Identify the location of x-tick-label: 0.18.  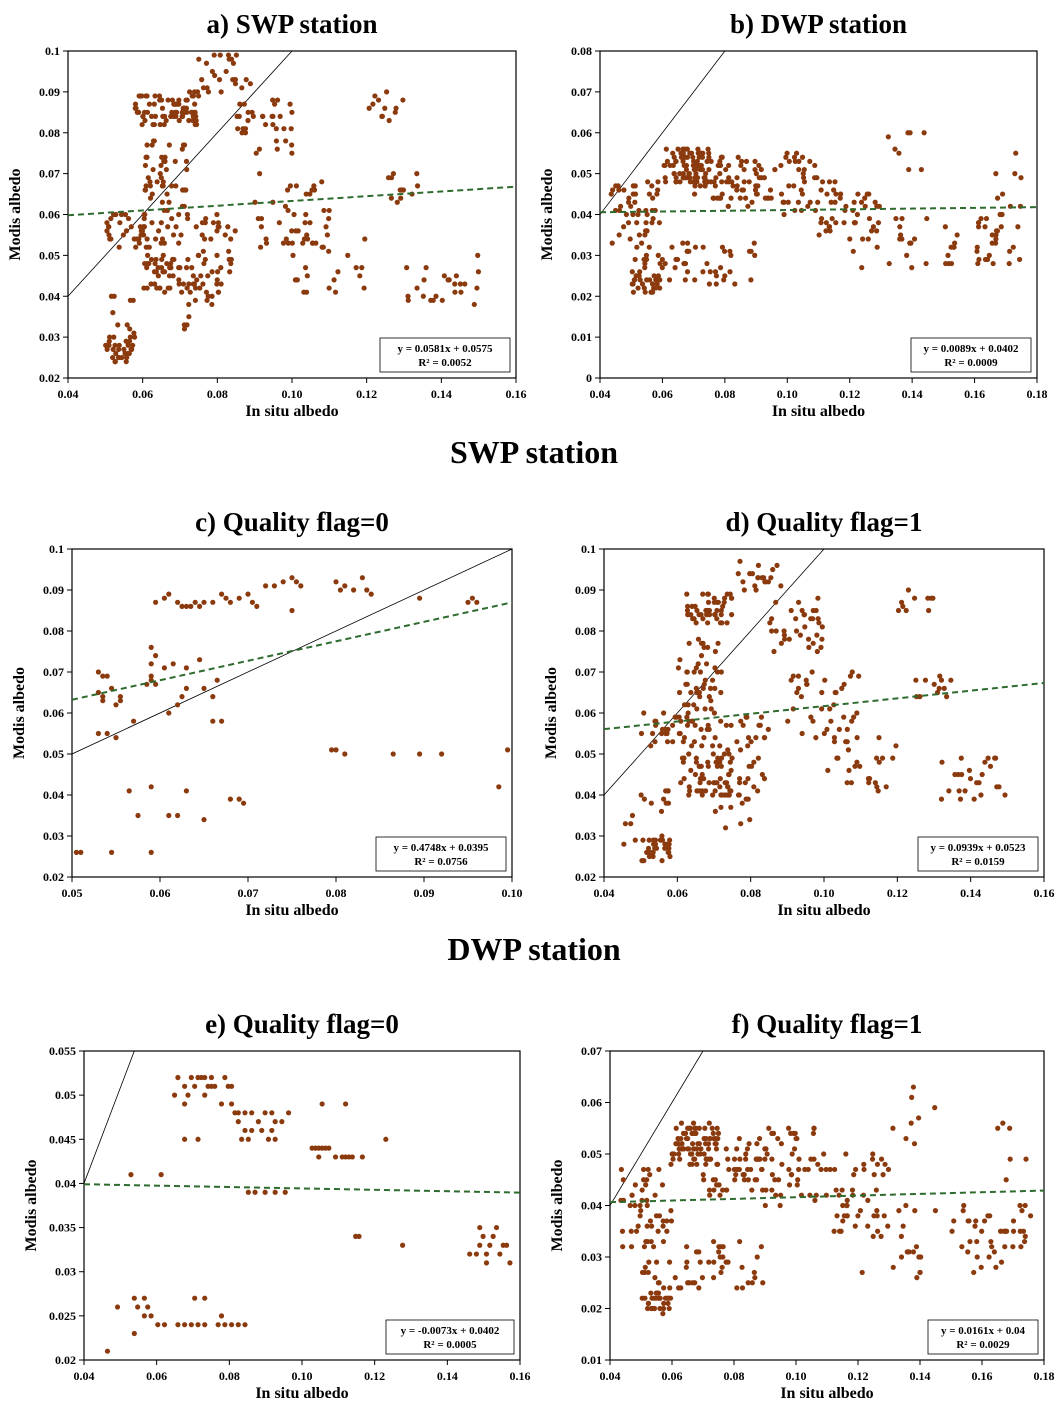
(1037, 394).